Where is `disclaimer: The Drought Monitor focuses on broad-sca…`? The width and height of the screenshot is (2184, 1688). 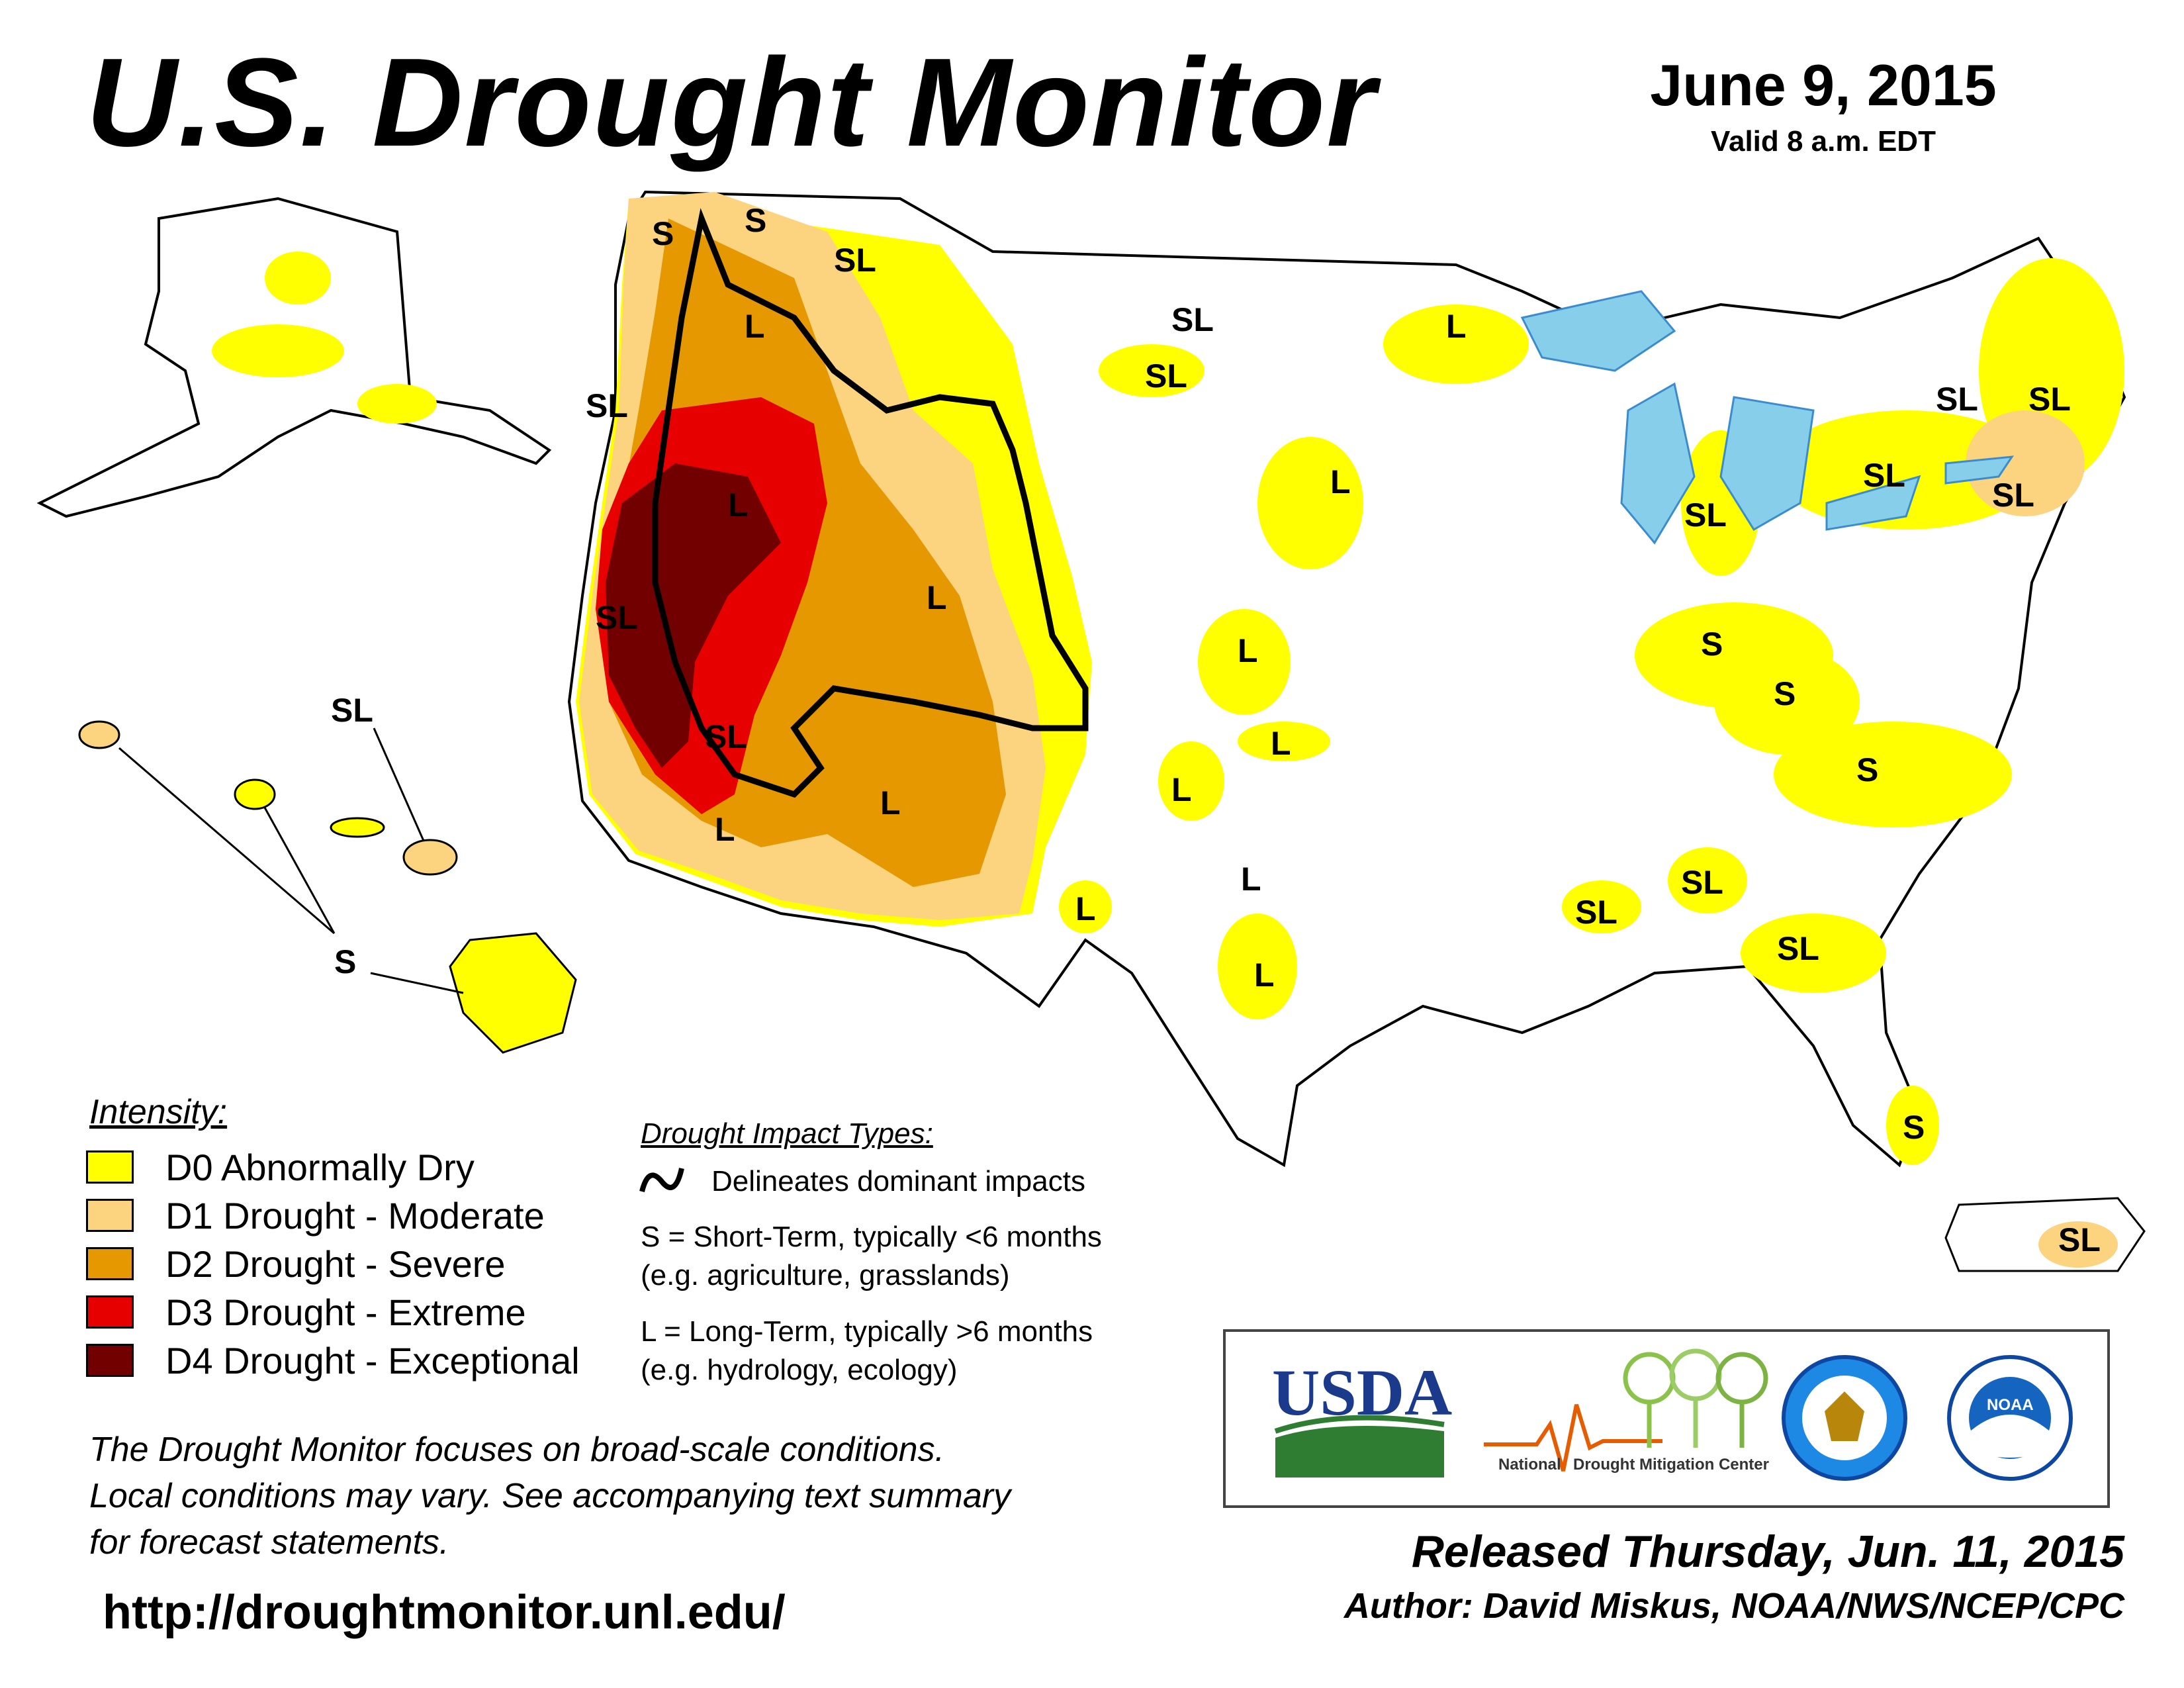 disclaimer: The Drought Monitor focuses on broad-sca… is located at coordinates (651, 1496).